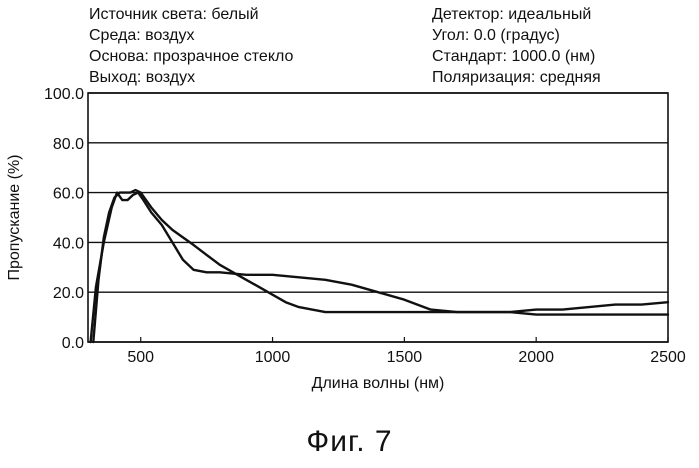 The width and height of the screenshot is (699, 468). I want to click on x-tick-label-1: 1000, so click(273, 357).